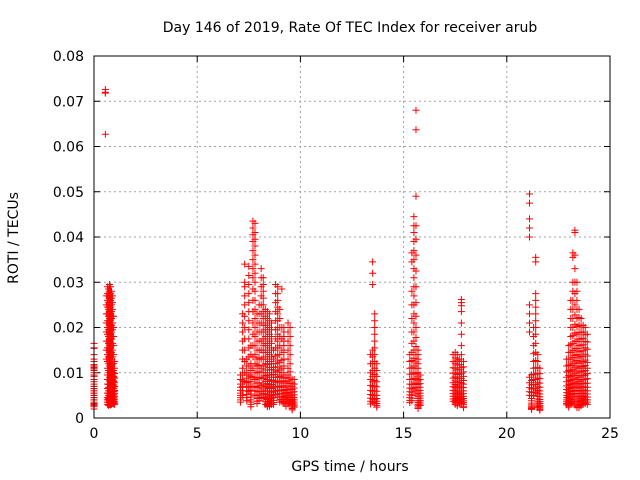 This screenshot has width=640, height=480. What do you see at coordinates (197, 434) in the screenshot?
I see `x-tick-label: 5` at bounding box center [197, 434].